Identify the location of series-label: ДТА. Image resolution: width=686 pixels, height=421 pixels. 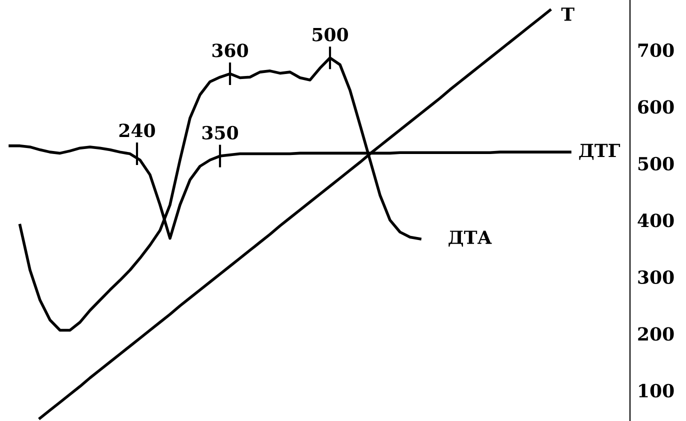
(470, 238).